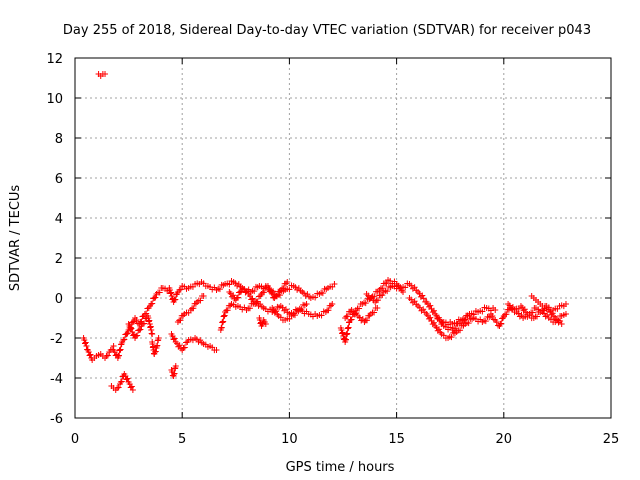 This screenshot has width=640, height=480. Describe the element at coordinates (59, 179) in the screenshot. I see `y-tick-label: 6` at that location.